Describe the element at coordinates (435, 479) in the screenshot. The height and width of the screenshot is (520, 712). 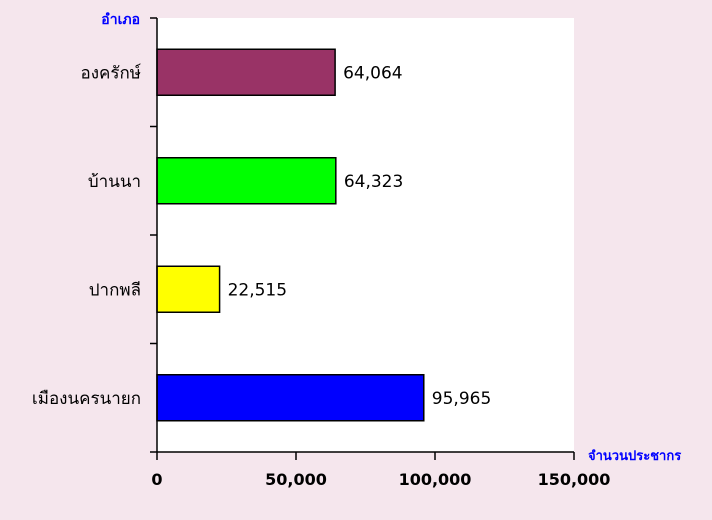
I see `x-tick-label-2: 100,000` at that location.